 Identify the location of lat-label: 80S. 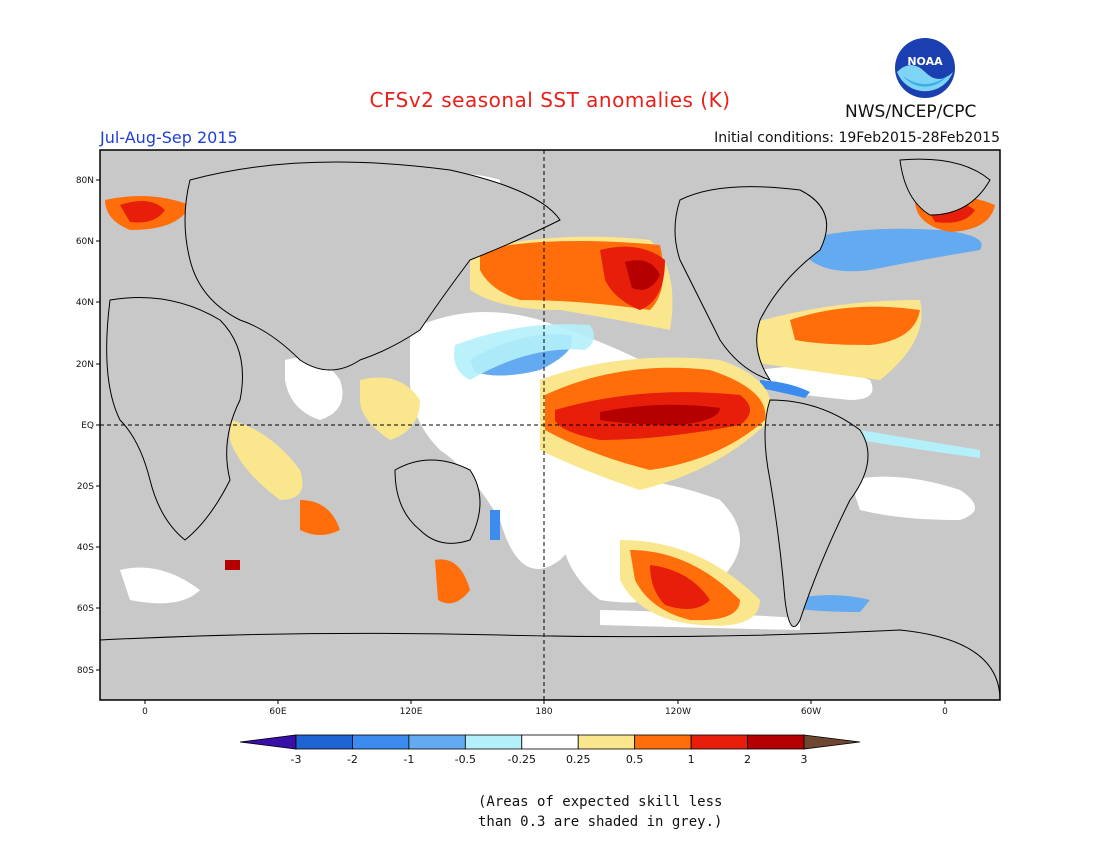
(85, 671).